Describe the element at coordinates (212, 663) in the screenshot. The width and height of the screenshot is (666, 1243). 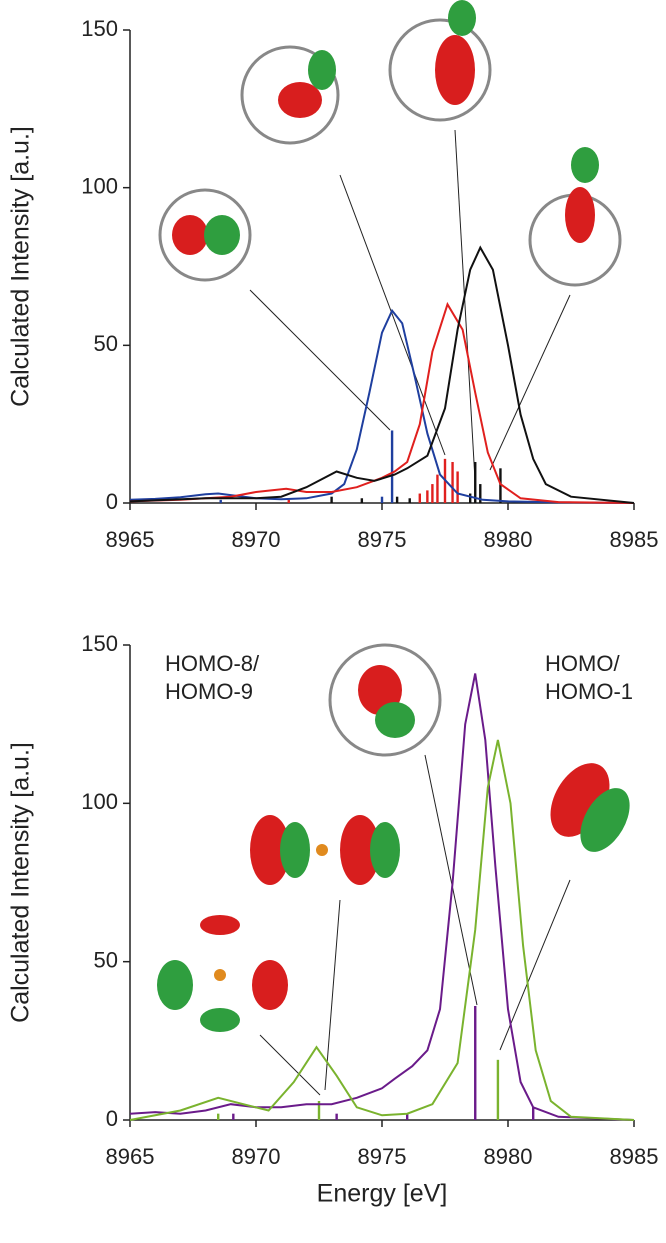
I see `annotation: HOMO-8/` at that location.